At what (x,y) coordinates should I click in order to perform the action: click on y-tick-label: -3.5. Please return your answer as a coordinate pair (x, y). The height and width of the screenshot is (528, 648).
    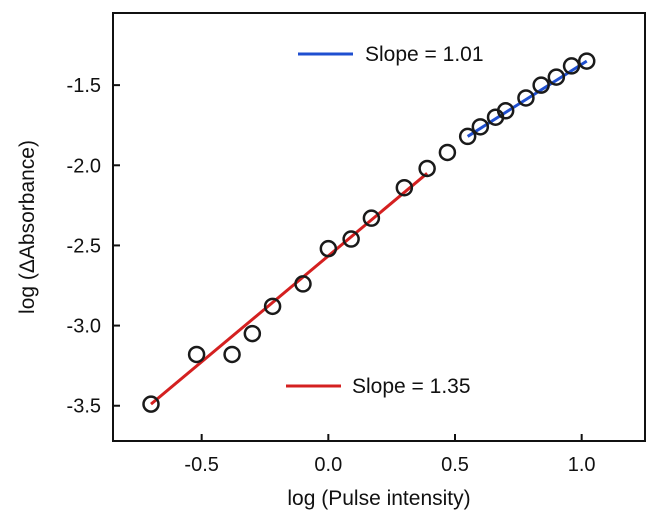
    Looking at the image, I should click on (84, 407).